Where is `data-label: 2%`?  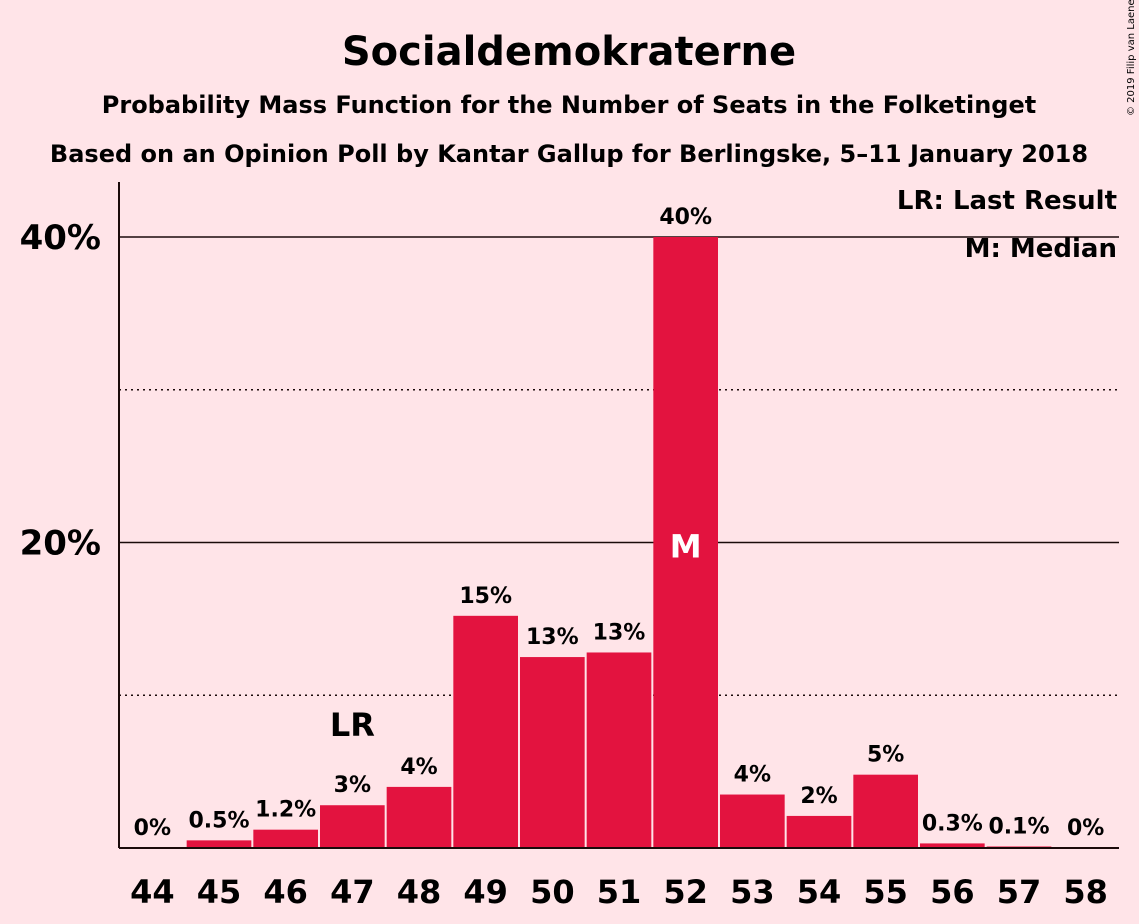
data-label: 2% is located at coordinates (818, 796).